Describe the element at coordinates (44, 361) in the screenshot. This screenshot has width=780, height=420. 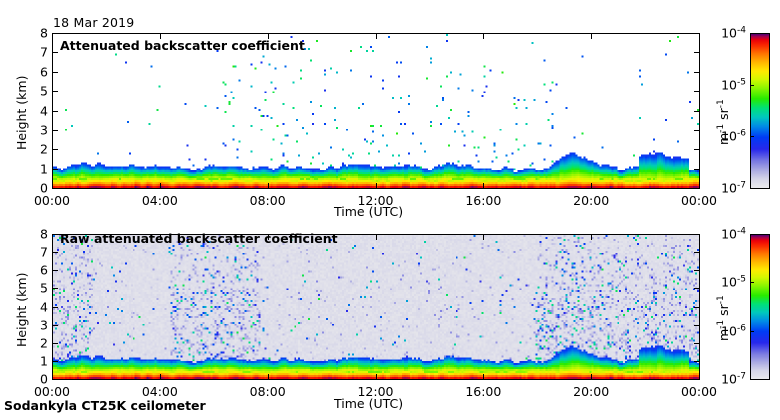
I see `p2-yticklabel-1: 1` at that location.